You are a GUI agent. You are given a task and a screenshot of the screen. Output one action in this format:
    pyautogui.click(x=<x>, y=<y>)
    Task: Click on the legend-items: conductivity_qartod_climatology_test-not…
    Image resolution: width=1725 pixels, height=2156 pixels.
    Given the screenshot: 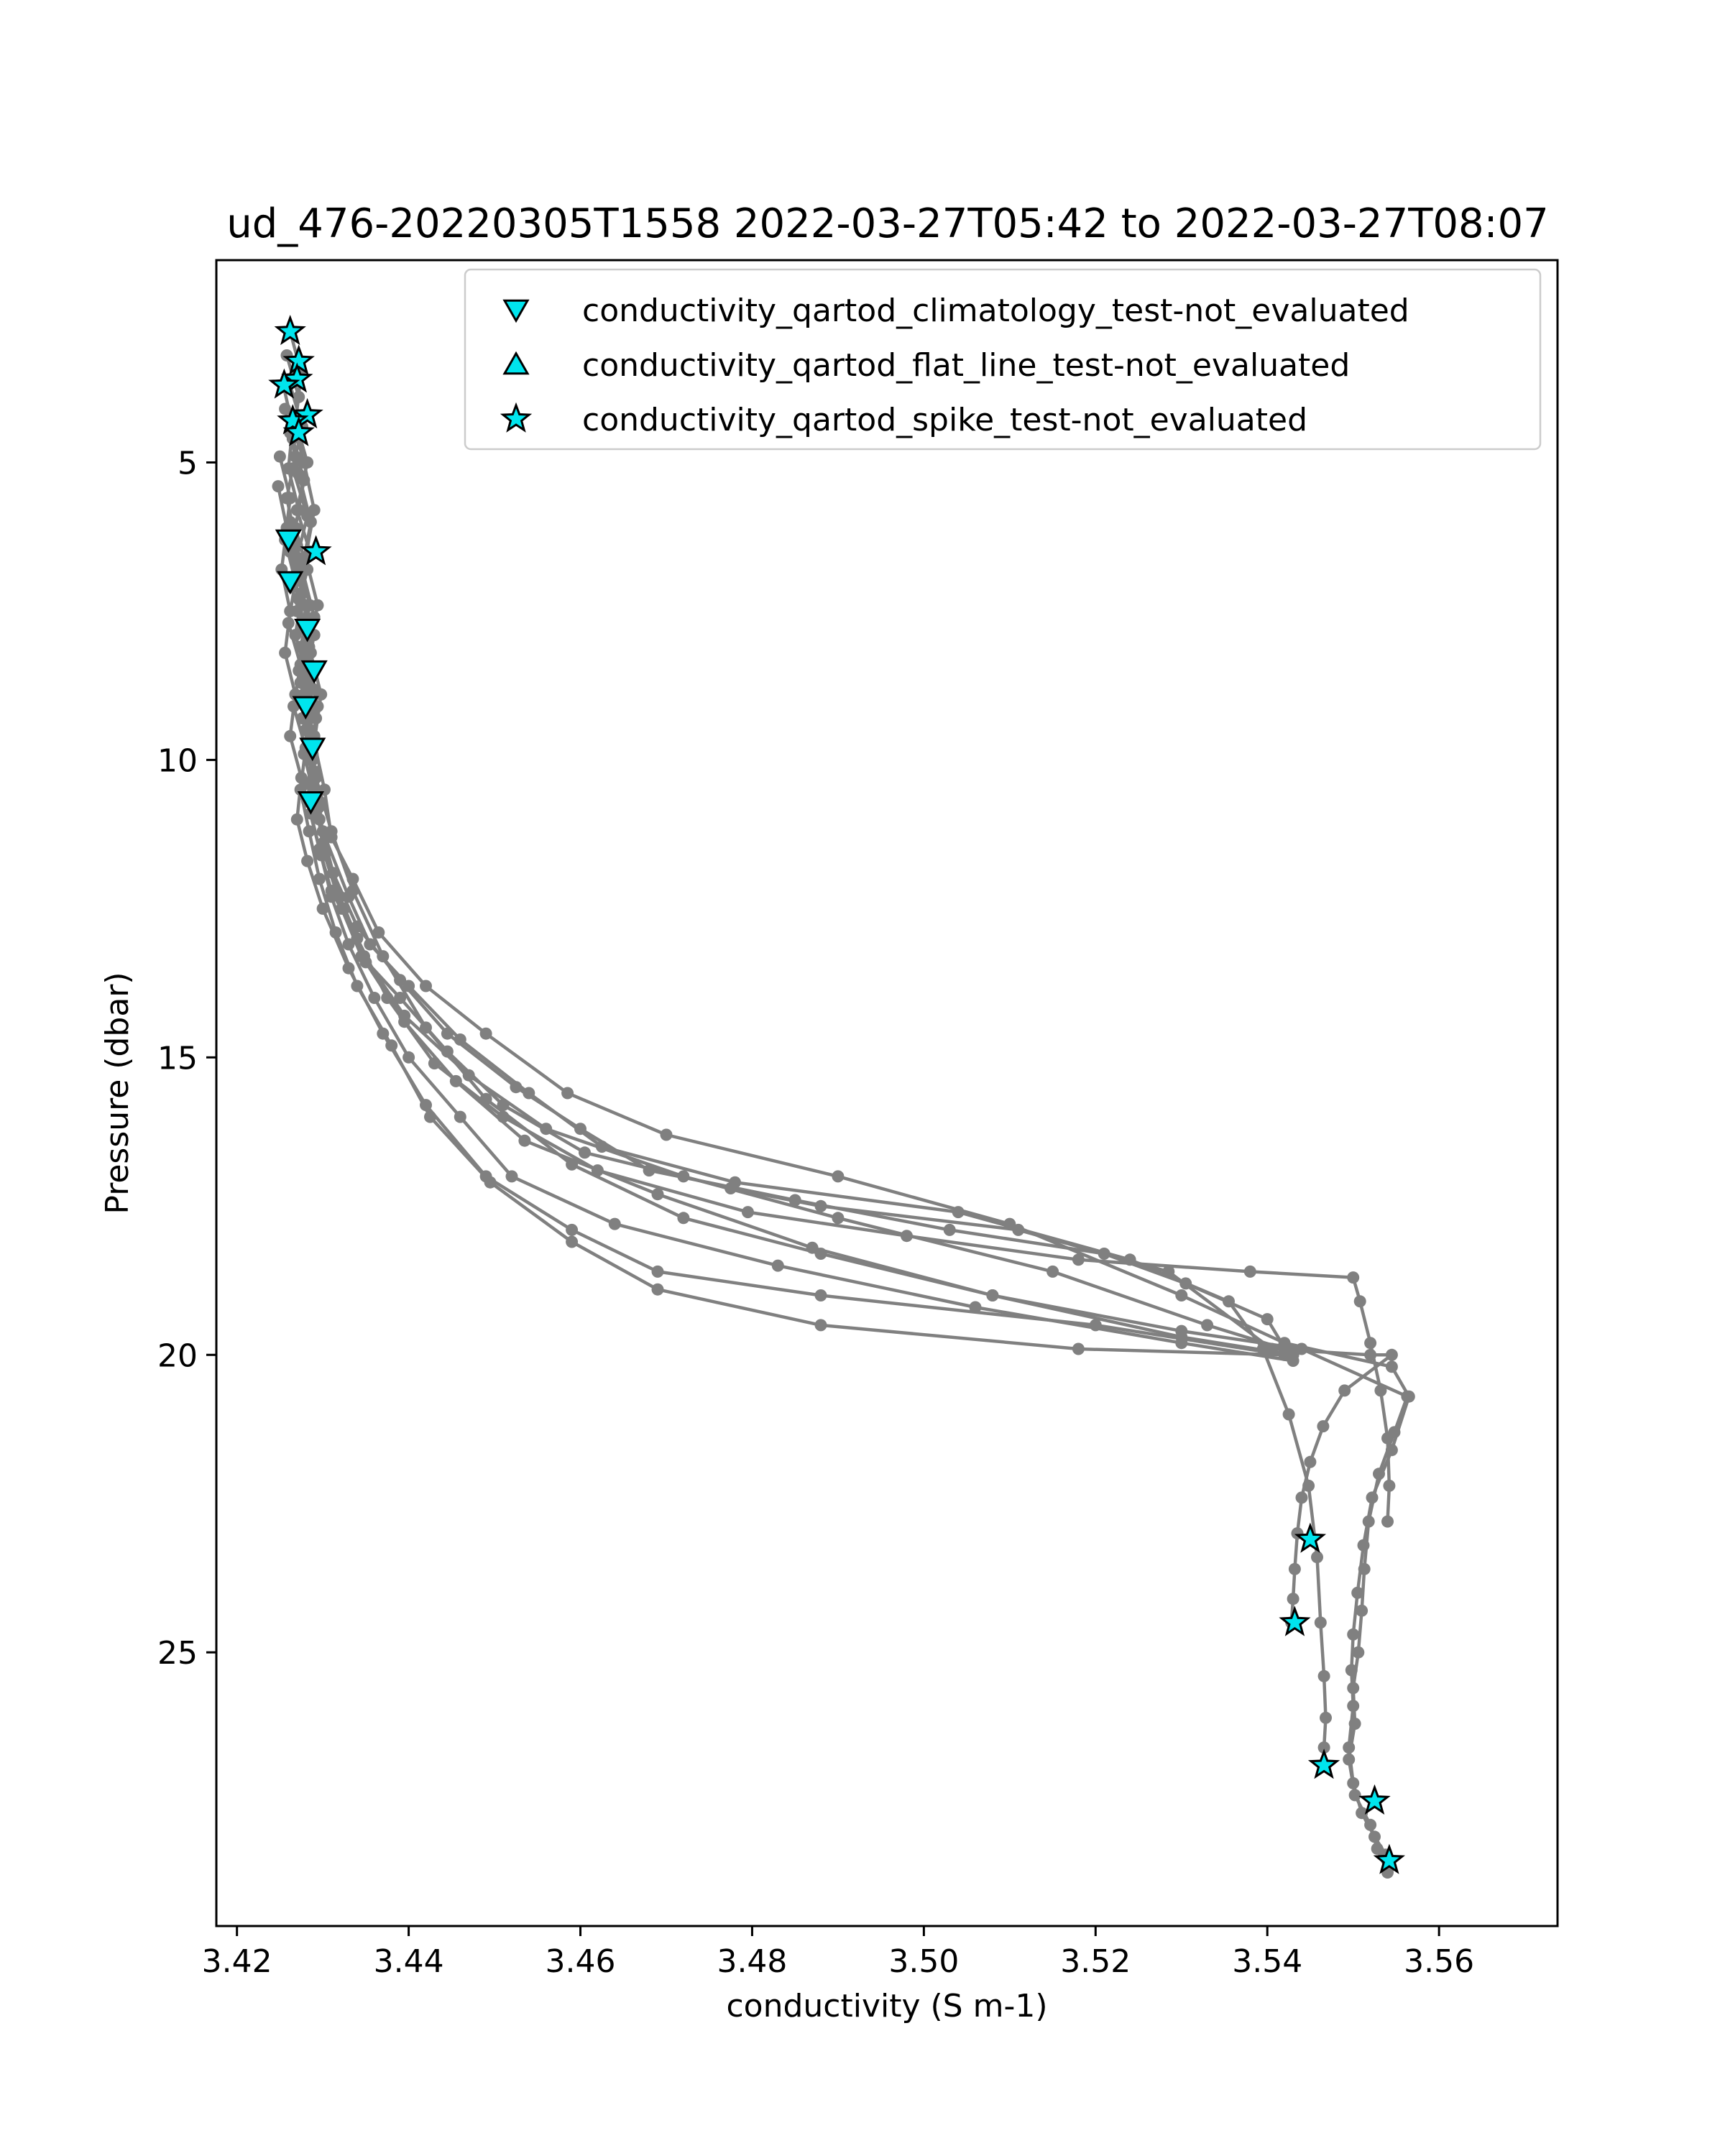 What is the action you would take?
    pyautogui.click(x=954, y=365)
    